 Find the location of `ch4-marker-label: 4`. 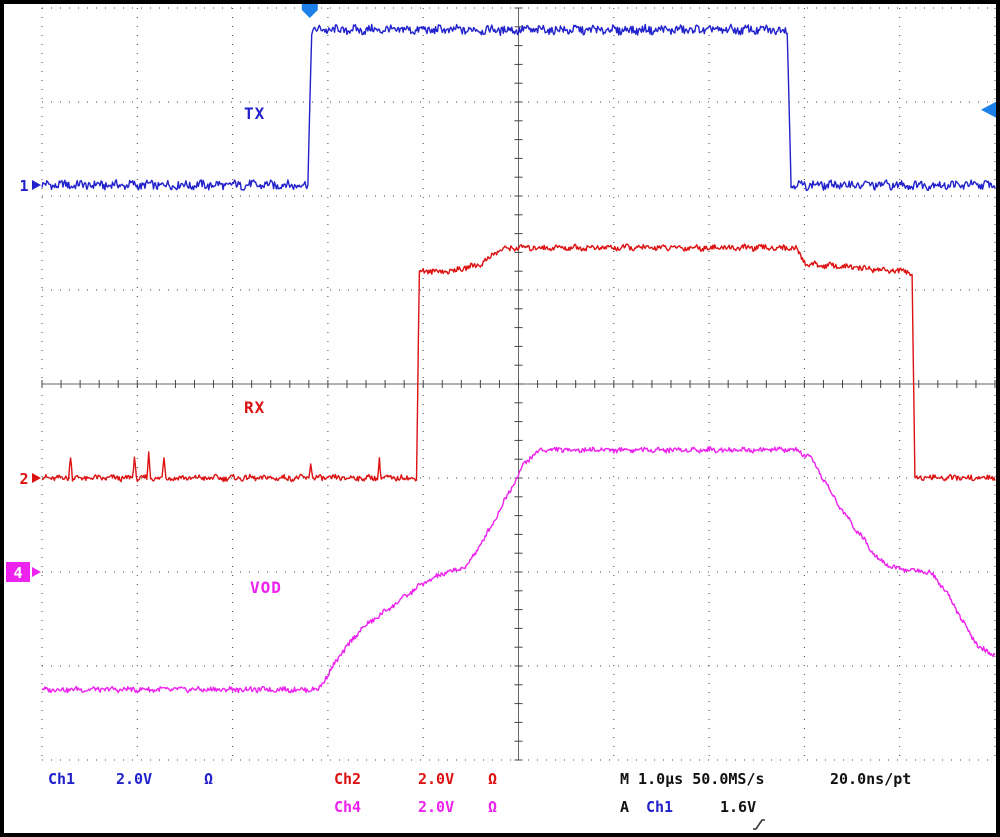

ch4-marker-label: 4 is located at coordinates (17, 573).